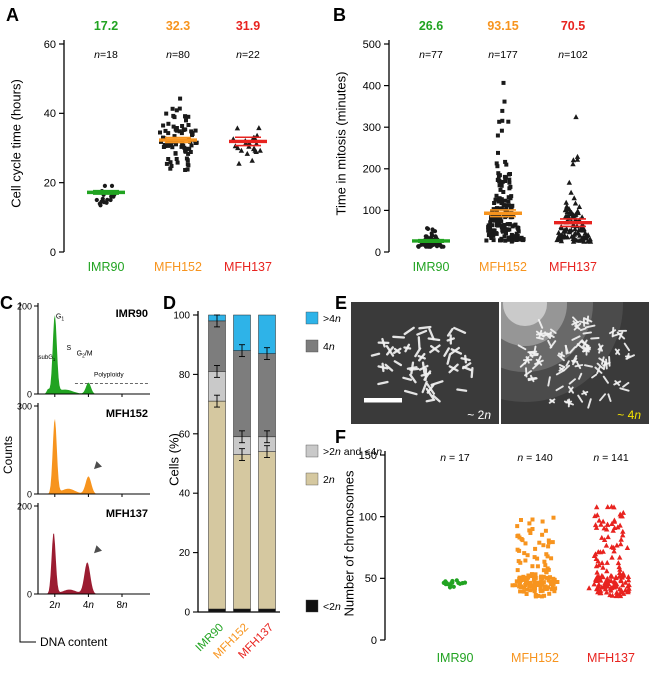  I want to click on panel-e-label: E, so click(341, 303).